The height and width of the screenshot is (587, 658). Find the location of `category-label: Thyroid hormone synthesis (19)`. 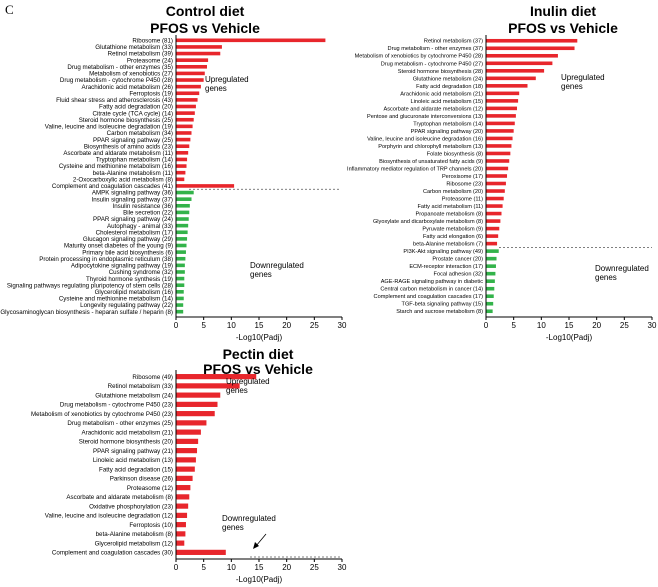

category-label: Thyroid hormone synthesis (19) is located at coordinates (129, 279).